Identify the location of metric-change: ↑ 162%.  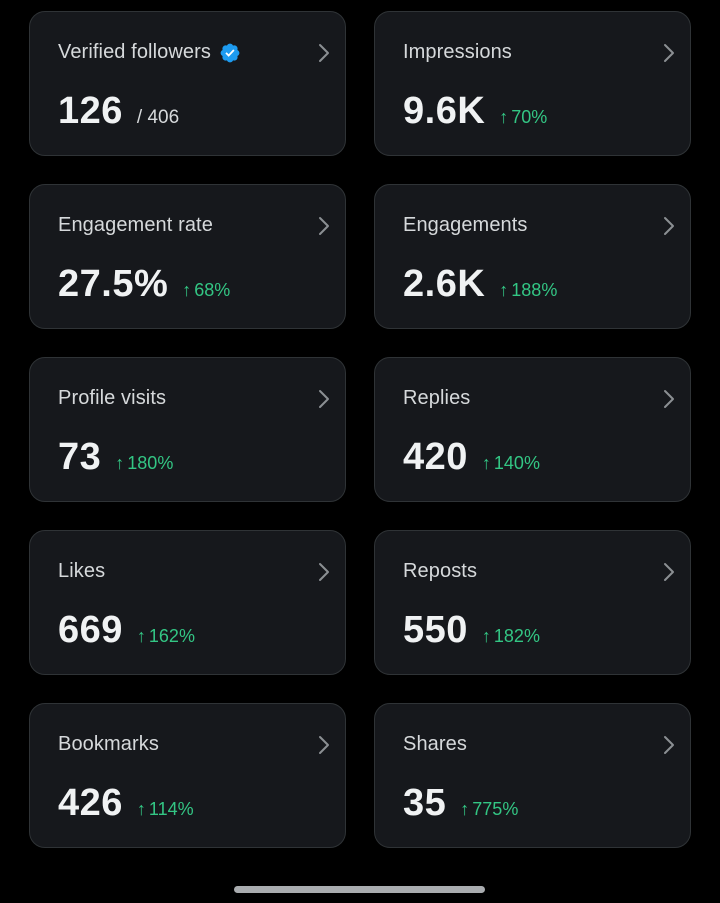
(166, 636).